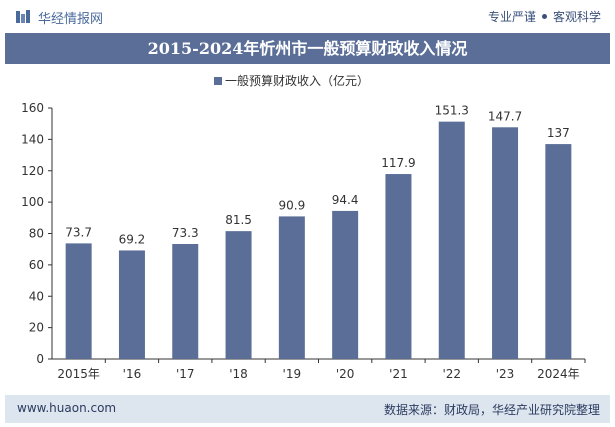 Image resolution: width=615 pixels, height=427 pixels. I want to click on bar-value-label: 90.9, so click(291, 205).